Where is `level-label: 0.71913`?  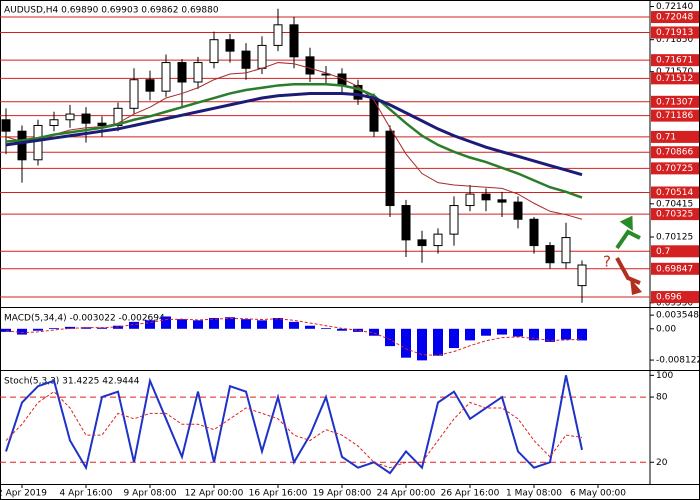 level-label: 0.71913 is located at coordinates (674, 33).